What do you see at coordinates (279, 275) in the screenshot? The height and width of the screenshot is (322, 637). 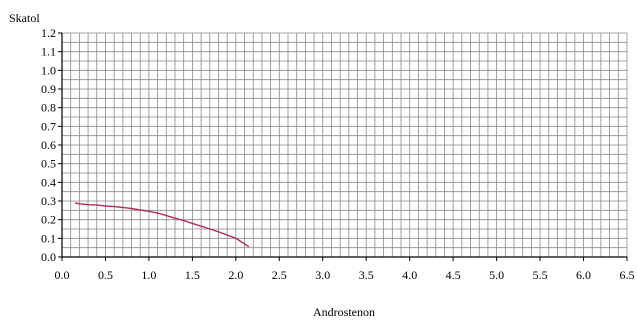 I see `x-tick-label: 2.5` at bounding box center [279, 275].